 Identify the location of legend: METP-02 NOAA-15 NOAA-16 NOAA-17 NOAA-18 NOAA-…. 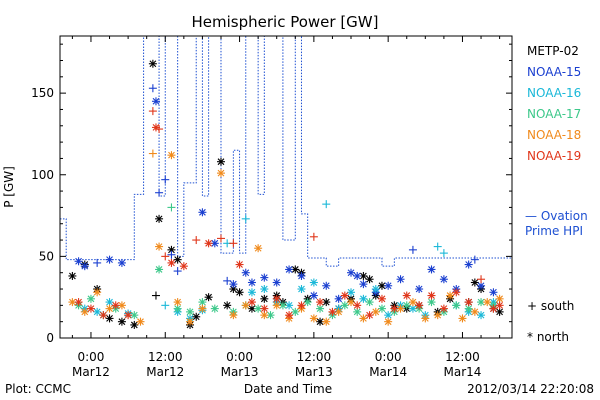
(556, 194).